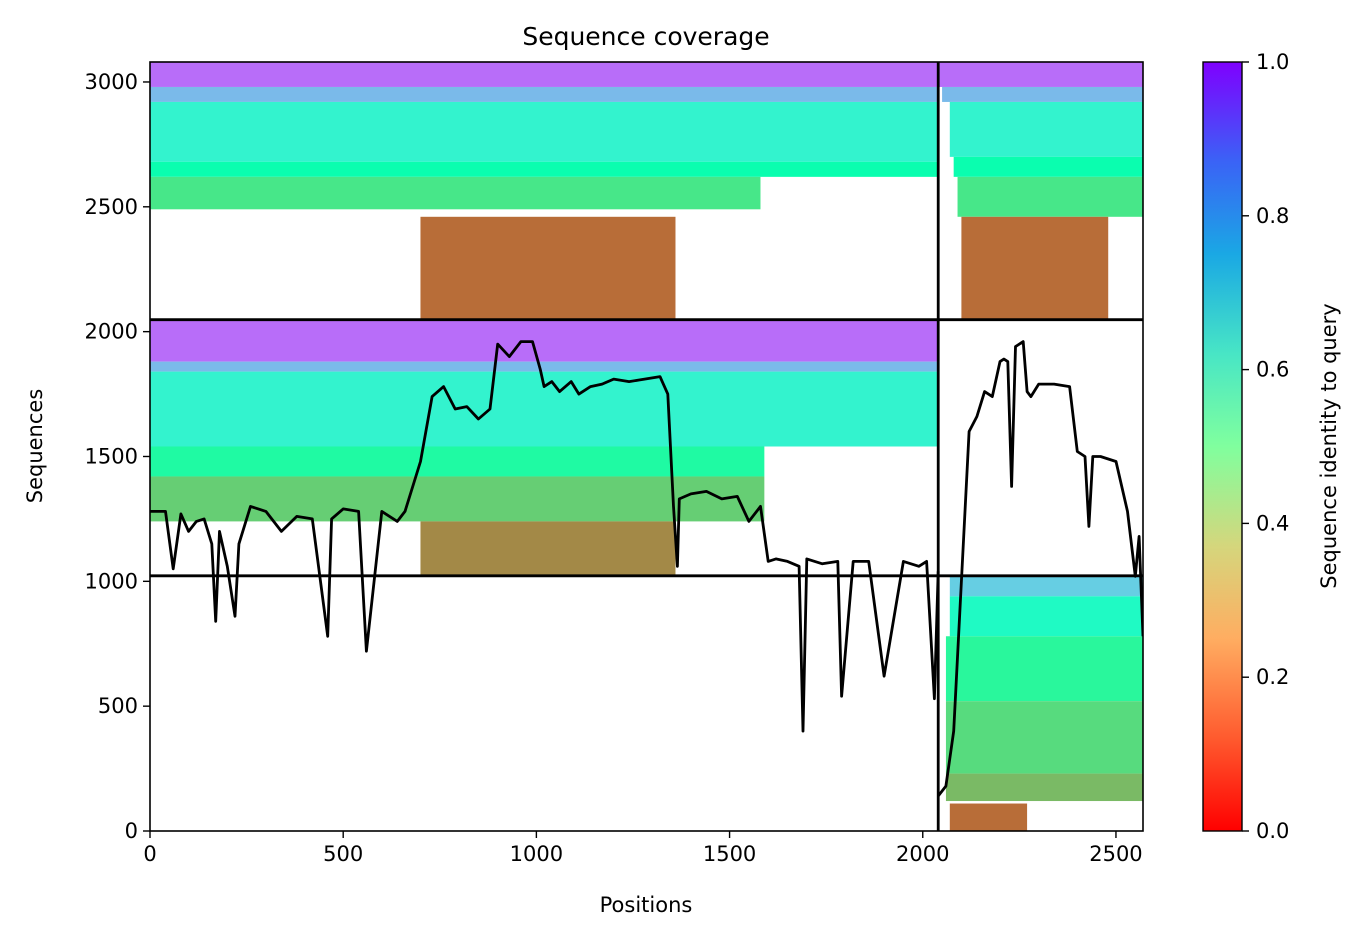  I want to click on colorbar-tick-label: 0.8, so click(1272, 216).